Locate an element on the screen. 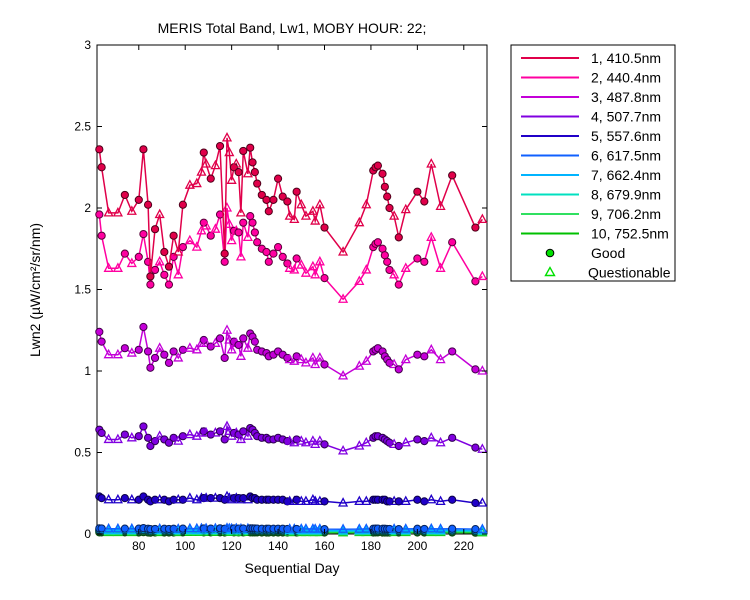  x-tick-label: 220 is located at coordinates (464, 546).